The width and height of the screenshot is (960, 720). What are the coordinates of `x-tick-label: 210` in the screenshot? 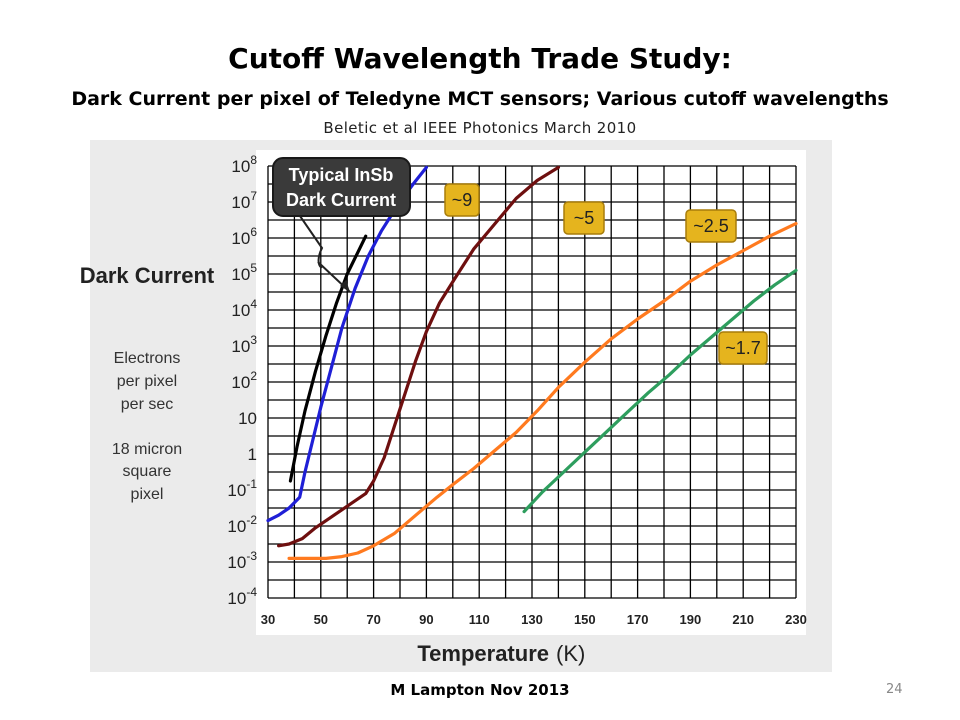 It's located at (743, 619).